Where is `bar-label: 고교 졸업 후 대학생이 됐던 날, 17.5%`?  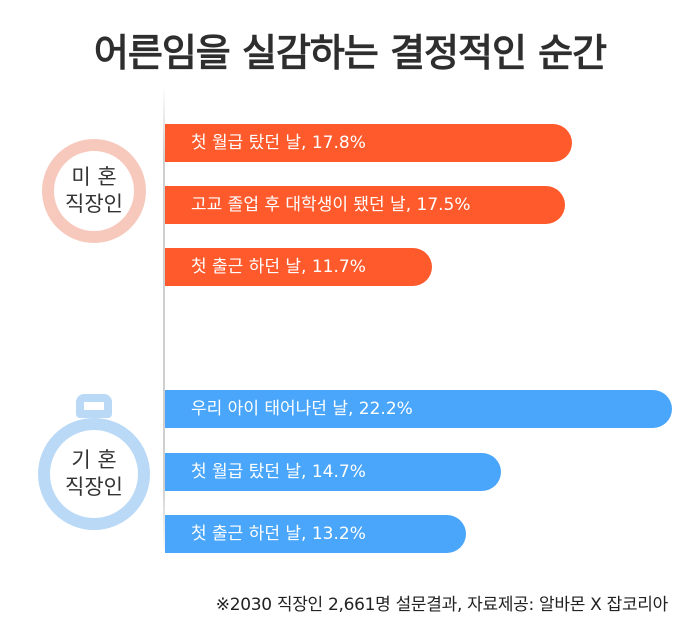 bar-label: 고교 졸업 후 대학생이 됐던 날, 17.5% is located at coordinates (331, 205).